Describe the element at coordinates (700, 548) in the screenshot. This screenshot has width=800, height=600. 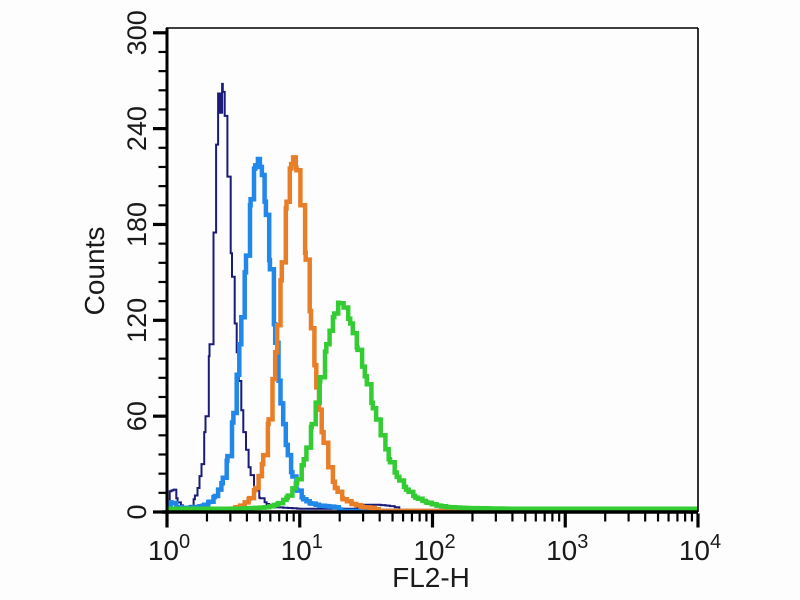
I see `x-tick-label-10e4: 10⁴` at that location.